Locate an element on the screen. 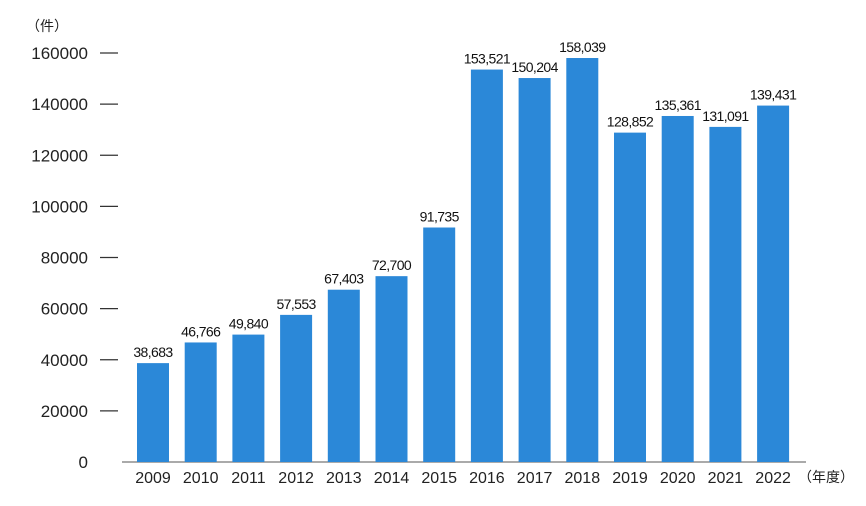 This screenshot has height=506, width=866. data-label-2016: 153,521 is located at coordinates (487, 59).